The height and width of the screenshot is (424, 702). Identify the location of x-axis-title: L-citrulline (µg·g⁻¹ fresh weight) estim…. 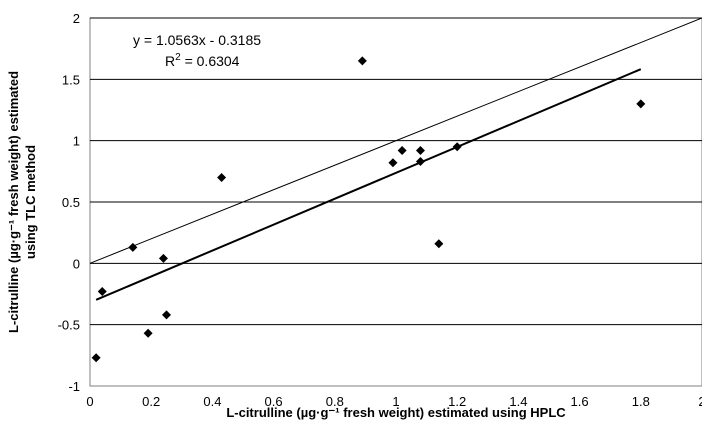
(396, 412).